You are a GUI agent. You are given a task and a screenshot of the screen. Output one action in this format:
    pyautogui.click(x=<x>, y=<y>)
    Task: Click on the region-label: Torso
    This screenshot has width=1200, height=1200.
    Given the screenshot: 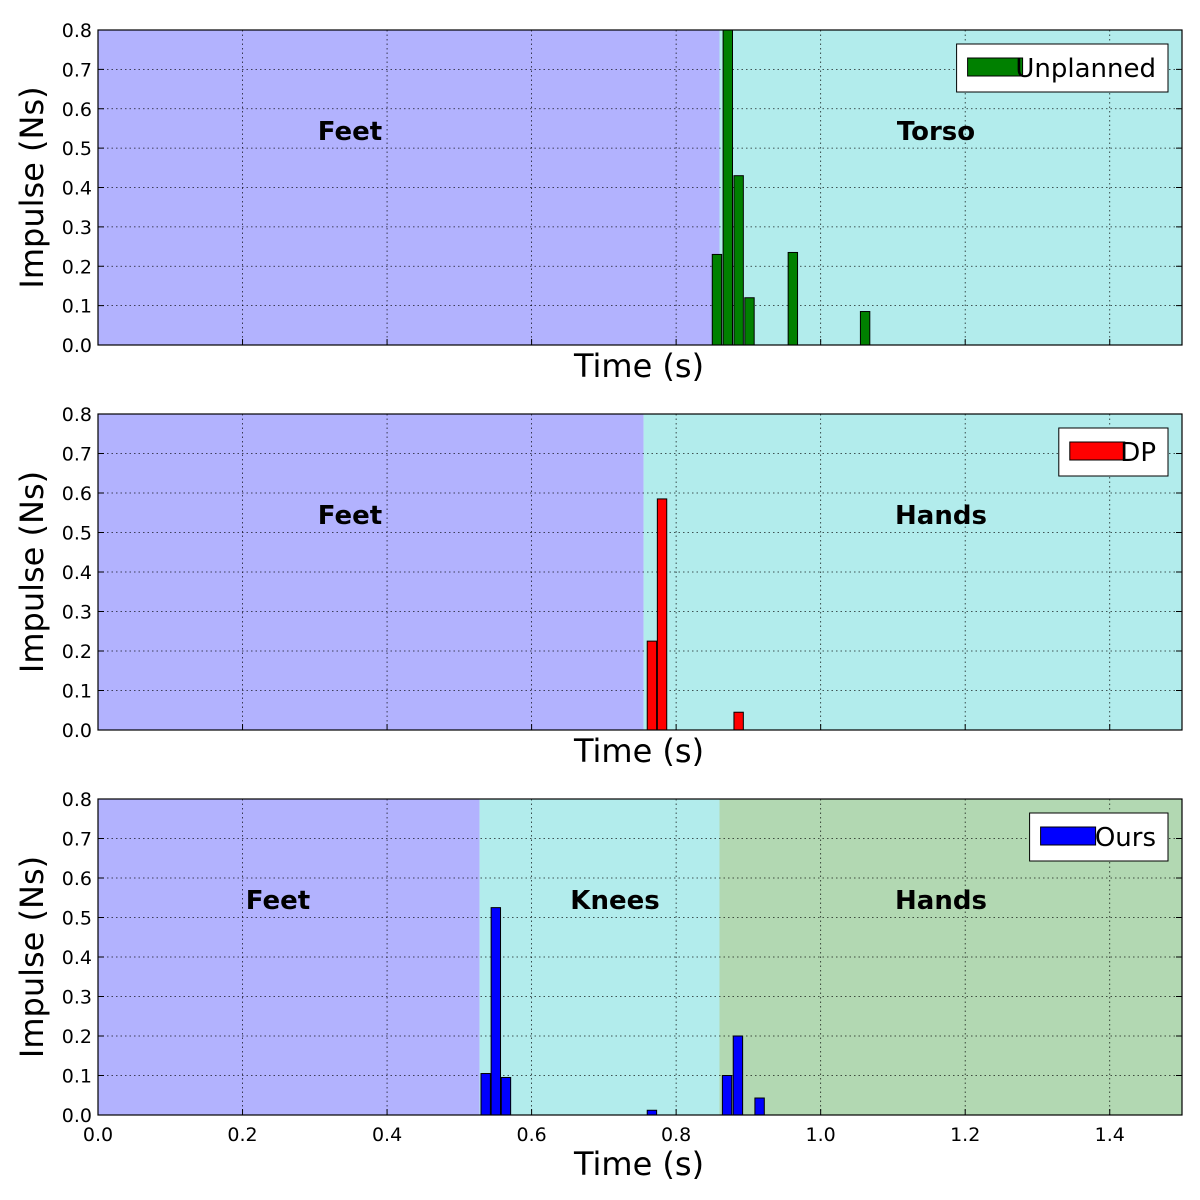 What is the action you would take?
    pyautogui.click(x=936, y=132)
    